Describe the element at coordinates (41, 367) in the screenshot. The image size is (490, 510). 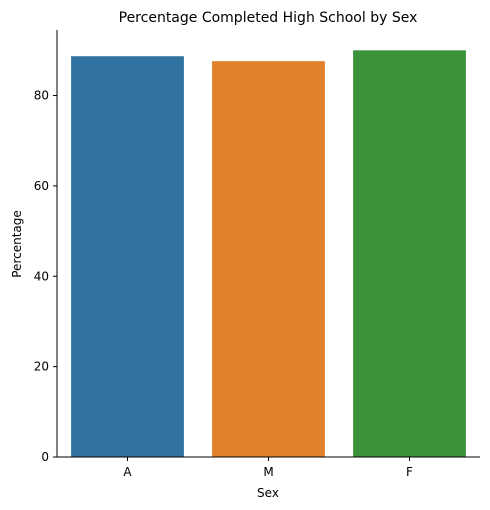
I see `y-tick-label-20: 20` at that location.